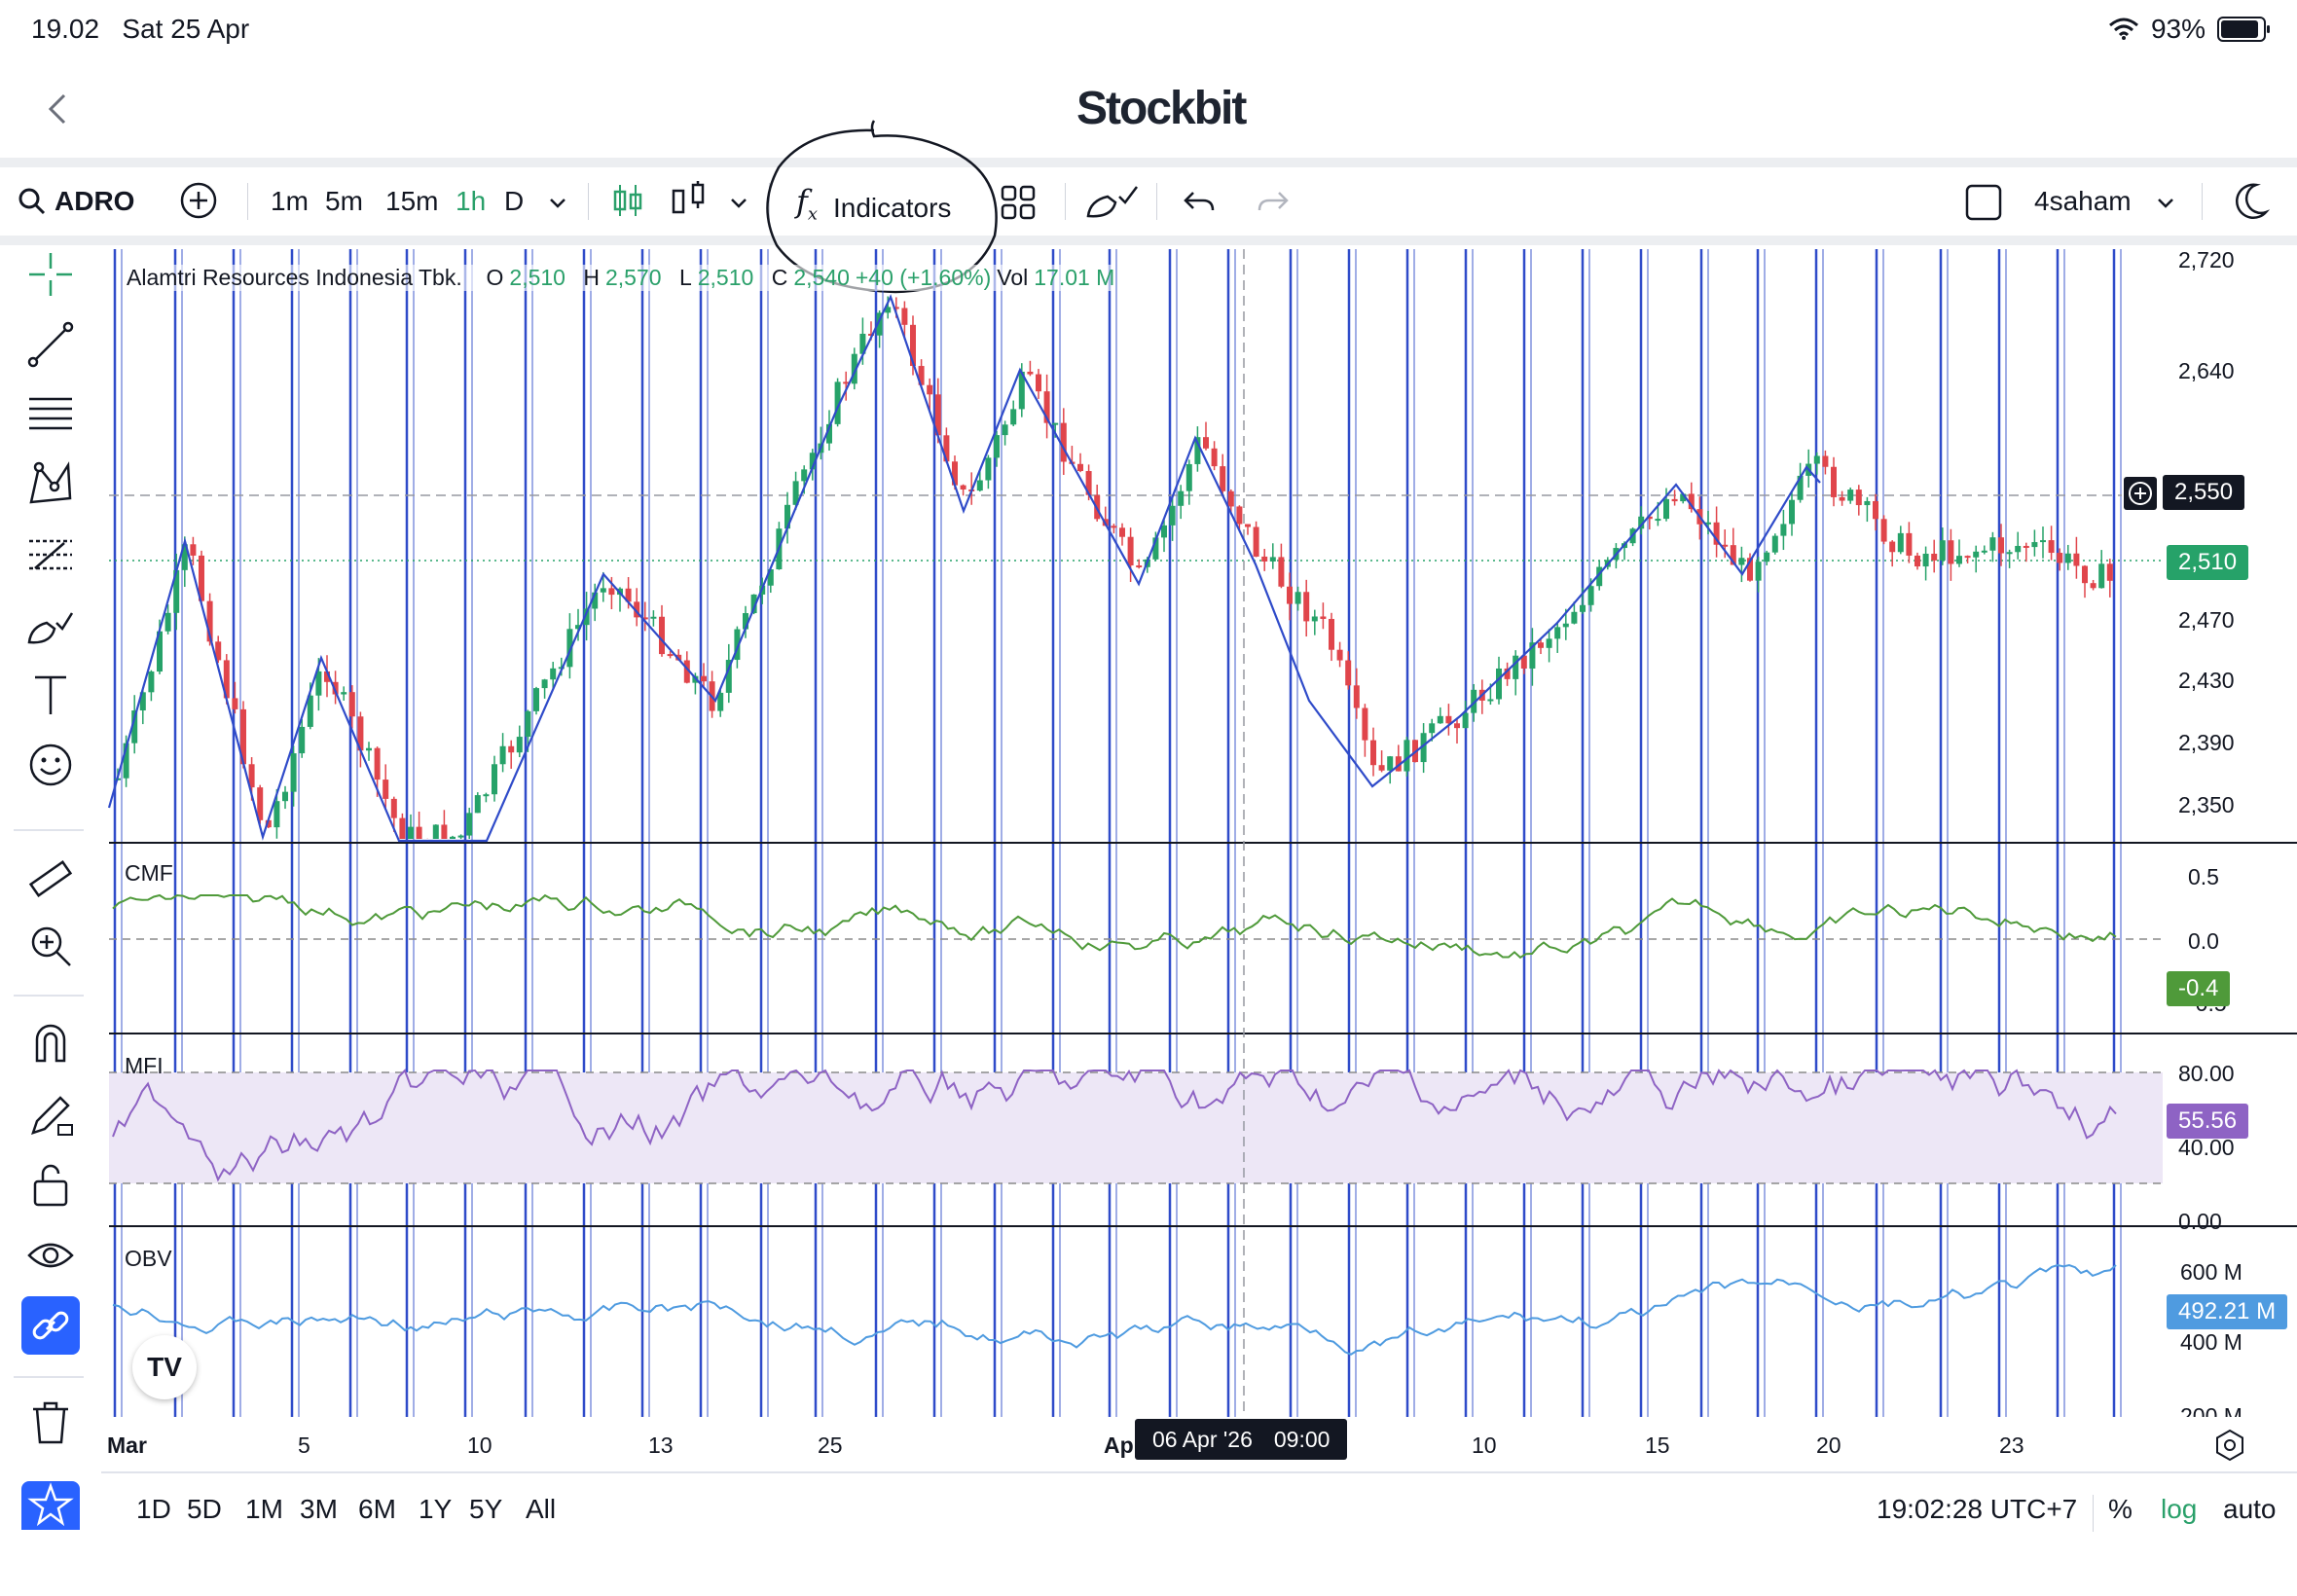 The width and height of the screenshot is (2297, 1596). I want to click on layout-toggle, so click(1983, 206).